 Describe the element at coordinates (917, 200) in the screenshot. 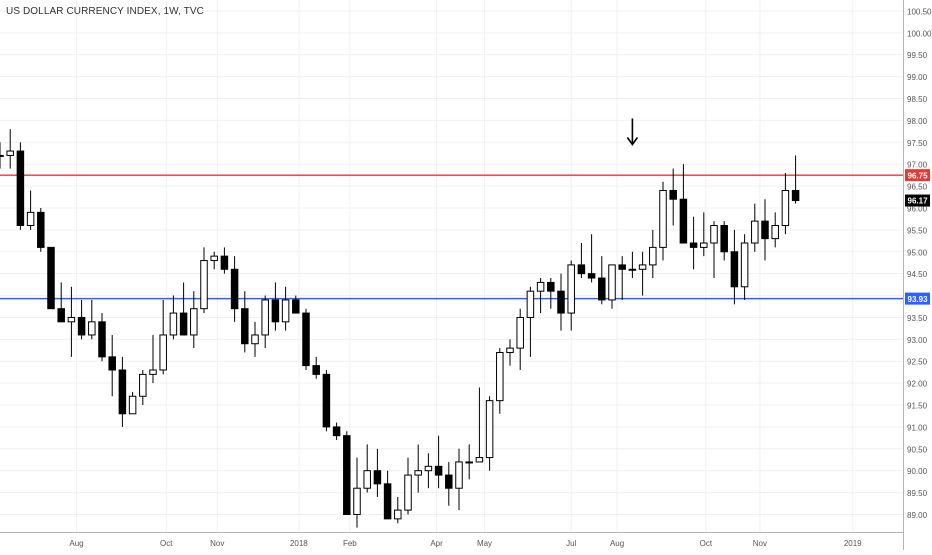

I see `last-price-label-bg` at that location.